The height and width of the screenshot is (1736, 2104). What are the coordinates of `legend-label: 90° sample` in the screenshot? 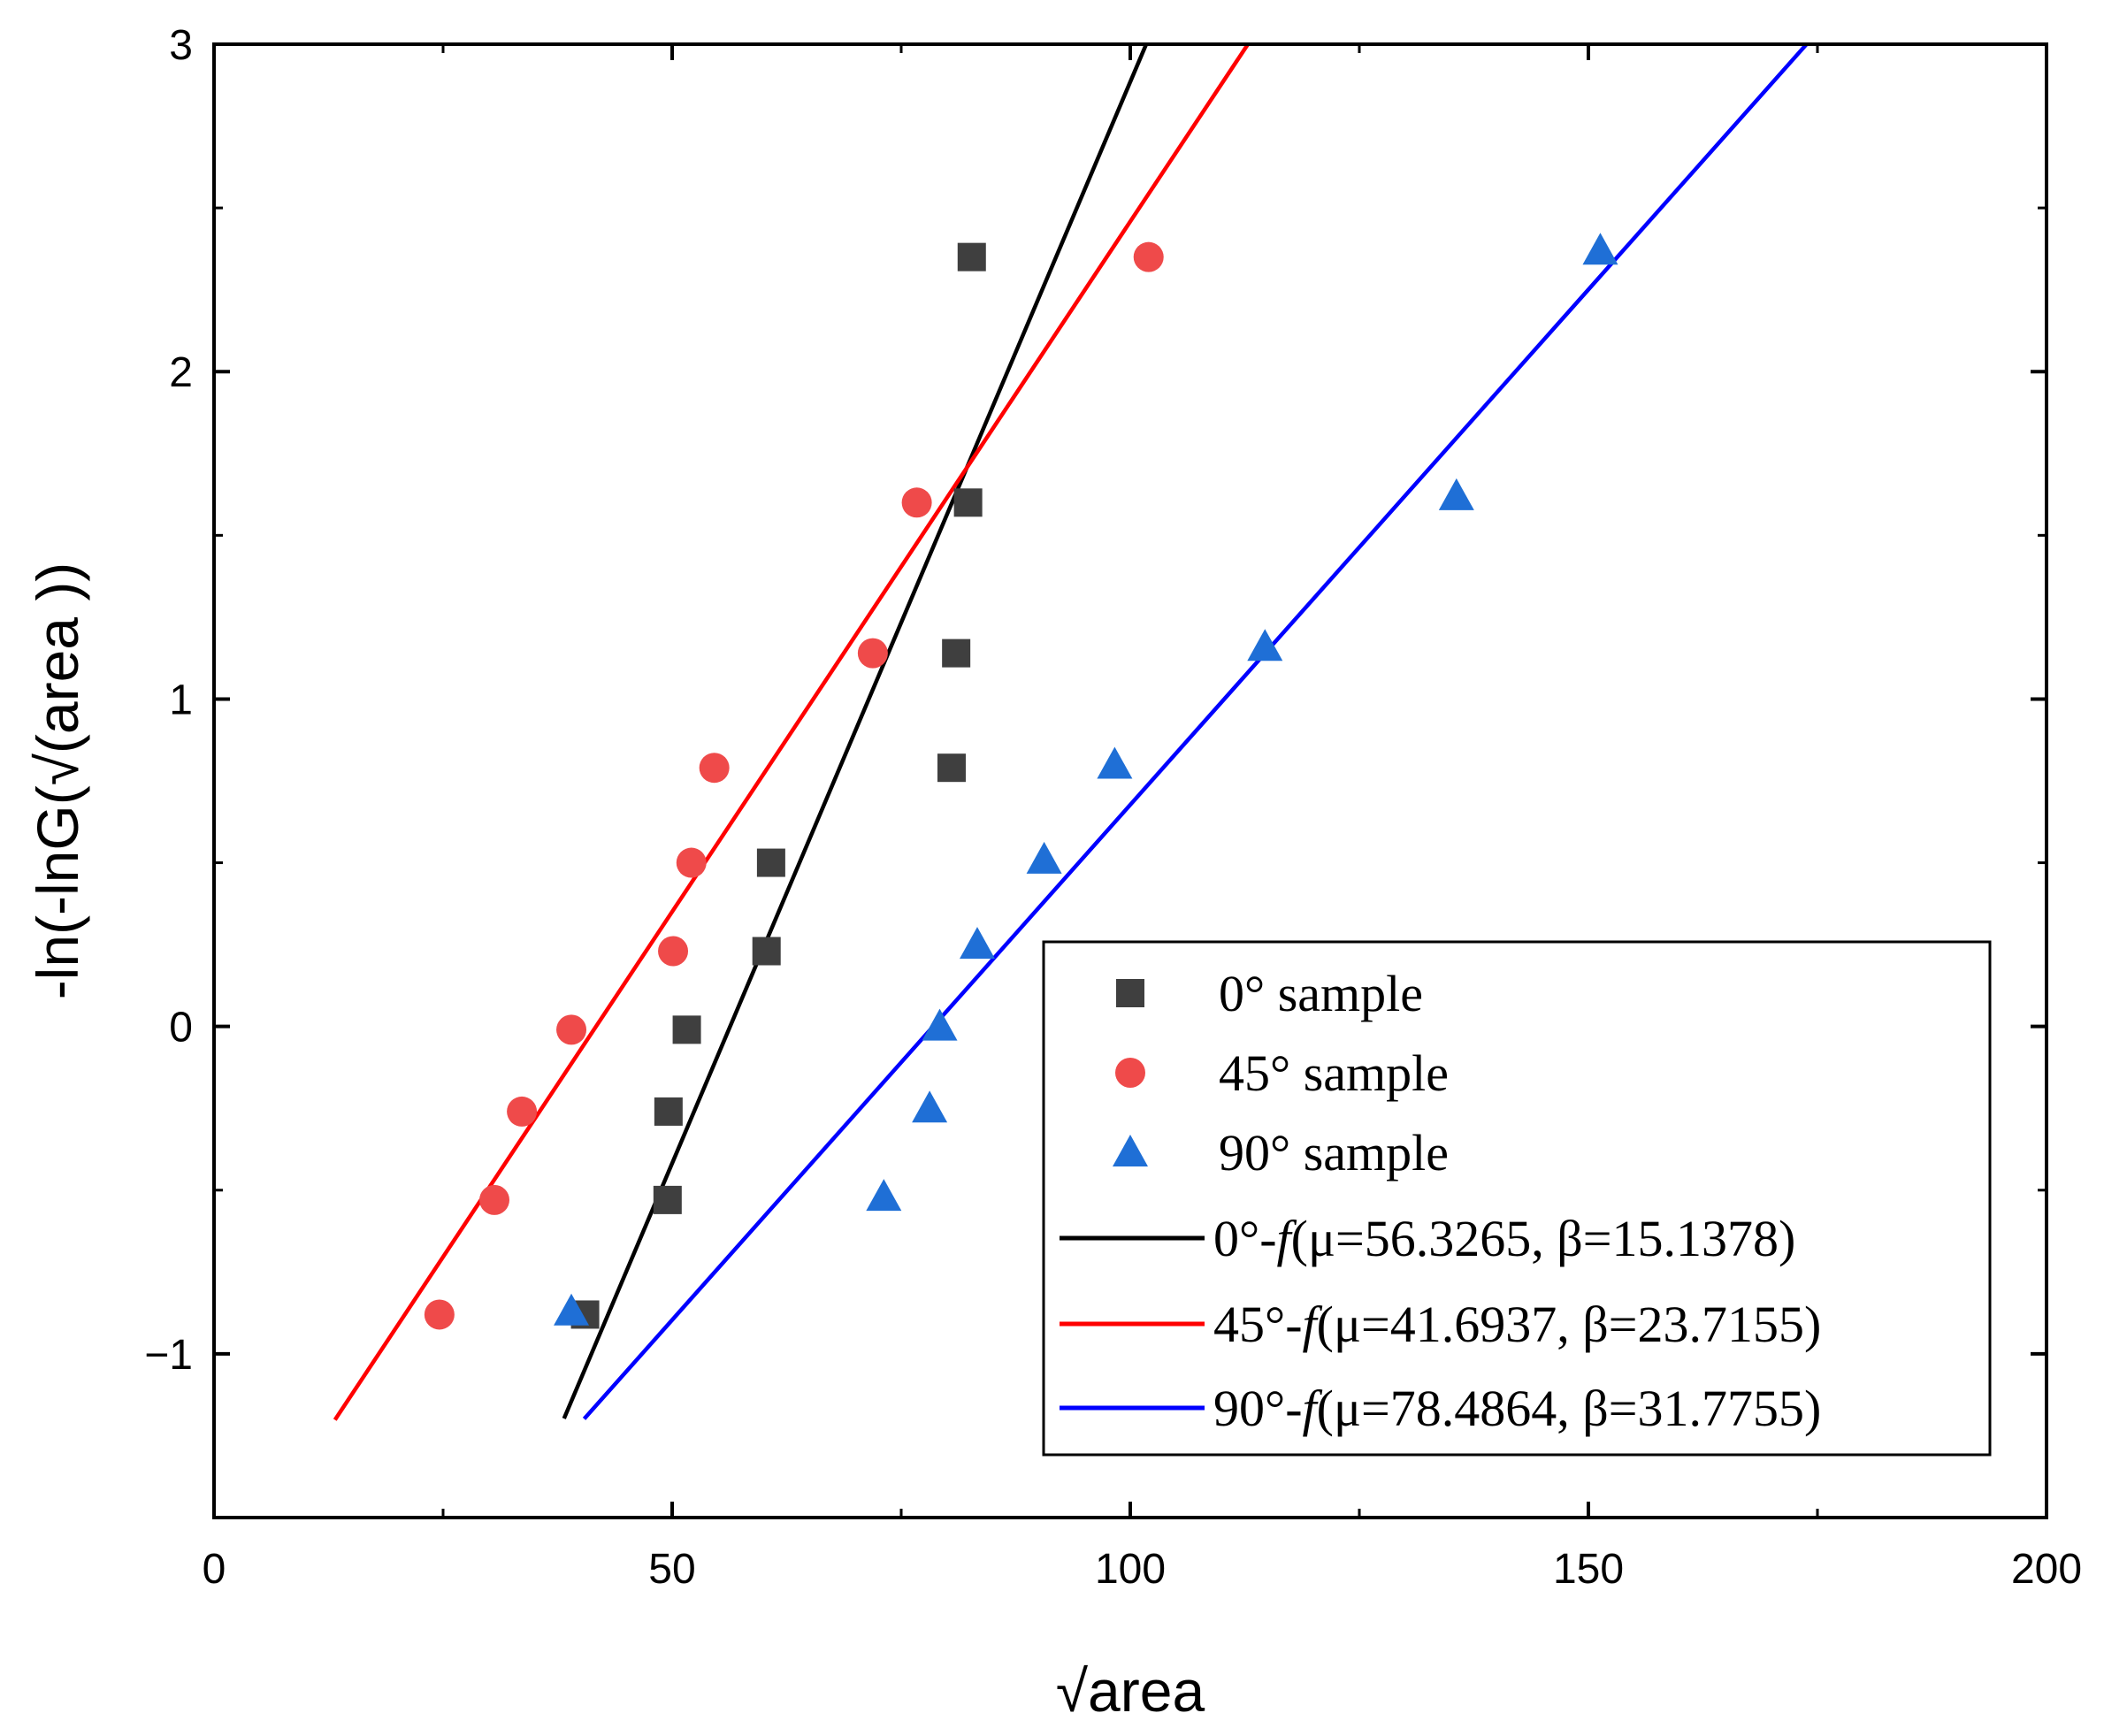 It's located at (1334, 1153).